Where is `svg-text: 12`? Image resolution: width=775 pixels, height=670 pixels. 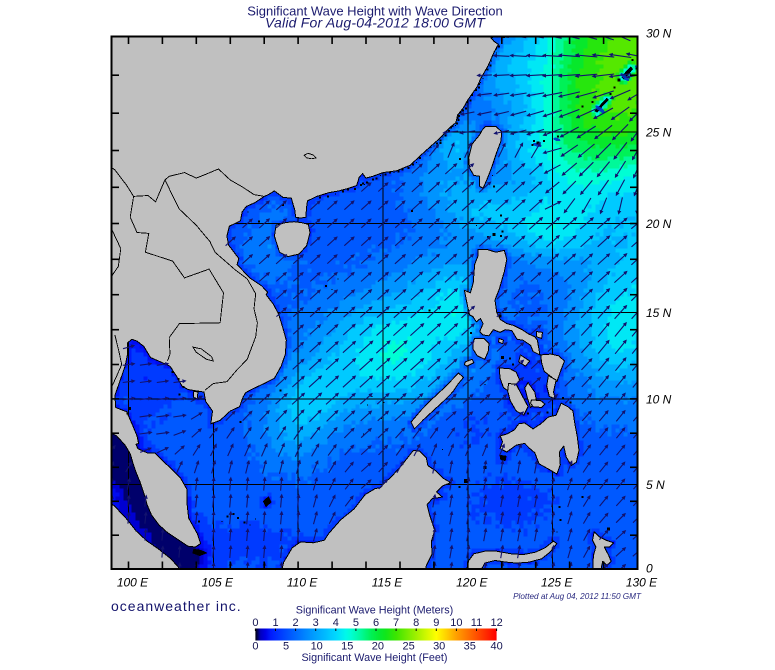
svg-text: 12 is located at coordinates (496, 623).